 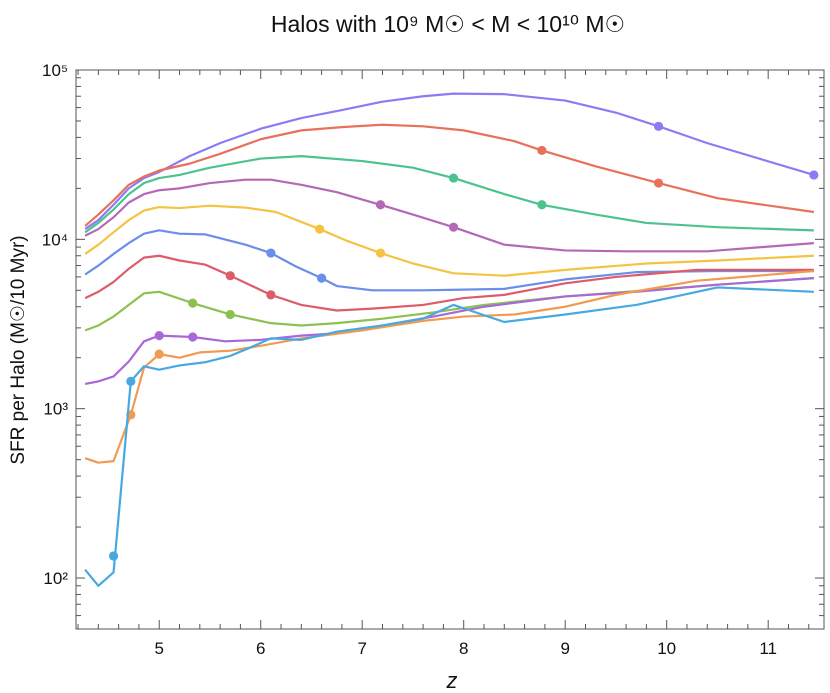 What do you see at coordinates (18, 349) in the screenshot?
I see `y-axis-label: SFR per Halo (M☉/10 Myr)` at bounding box center [18, 349].